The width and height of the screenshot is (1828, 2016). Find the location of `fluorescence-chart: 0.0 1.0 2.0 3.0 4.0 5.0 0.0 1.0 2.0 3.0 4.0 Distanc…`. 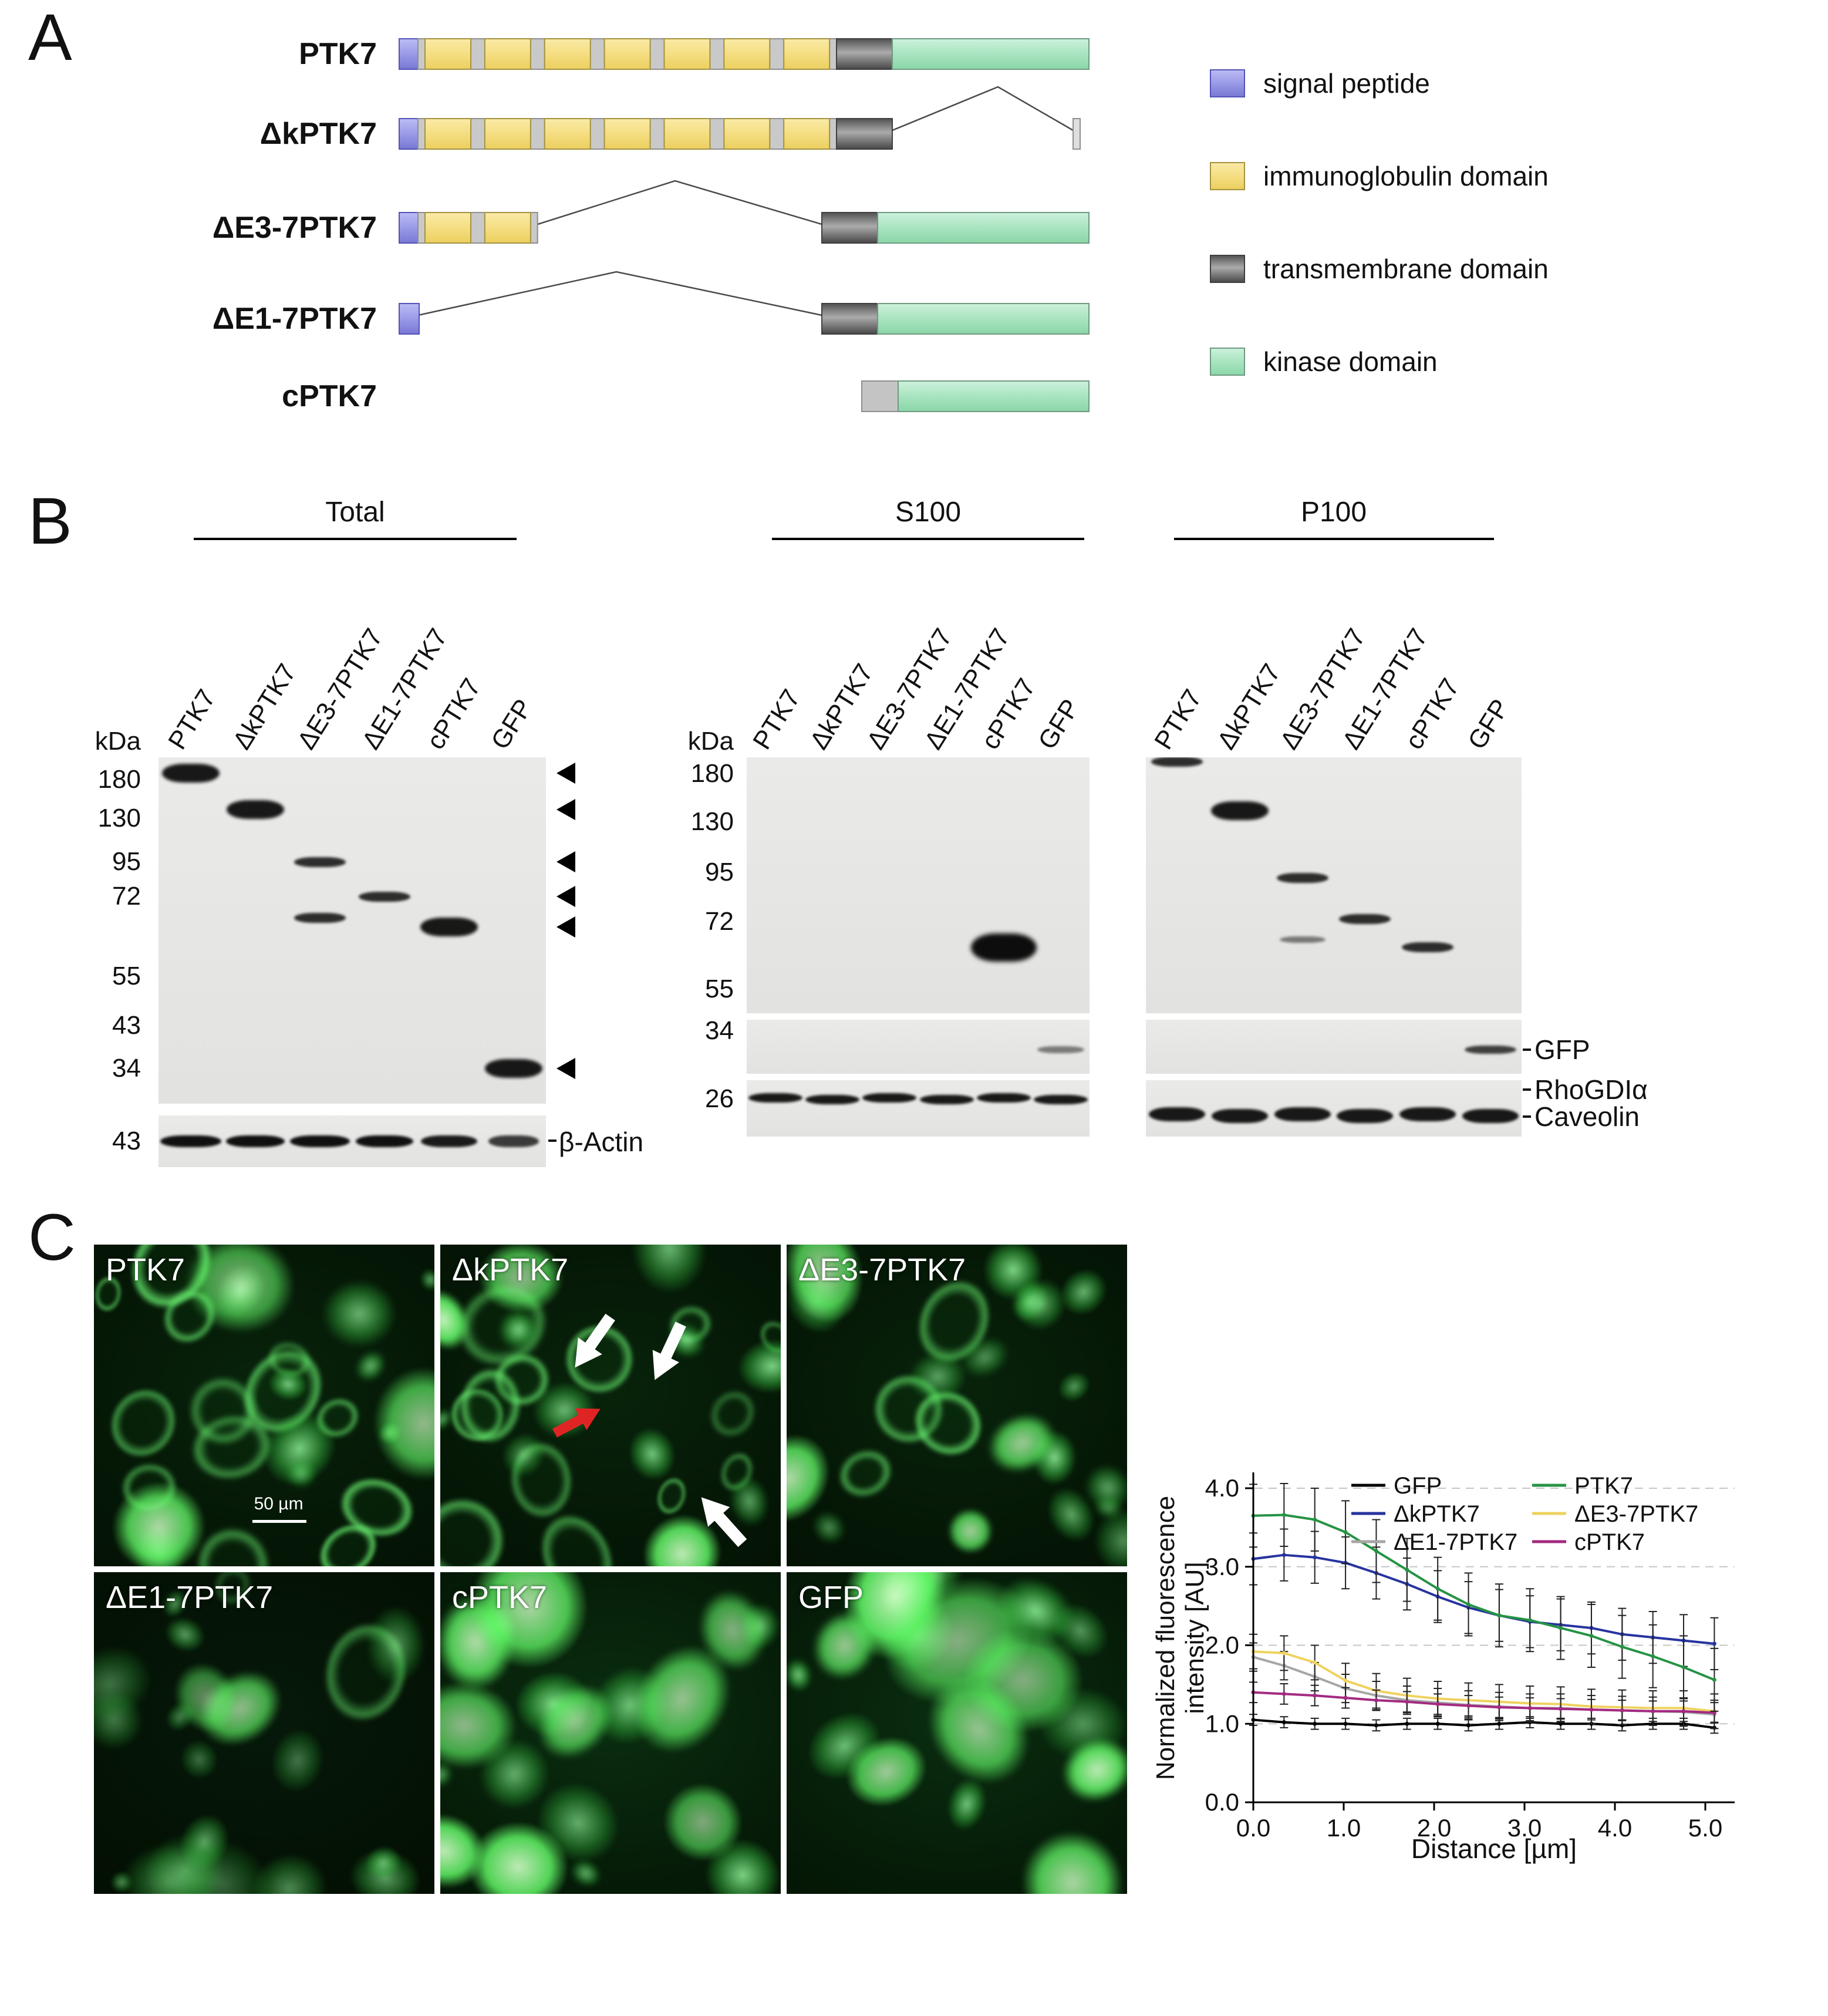

fluorescence-chart: 0.0 1.0 2.0 3.0 4.0 5.0 0.0 1.0 2.0 3.0 4.0 Distanc… is located at coordinates (1443, 1668).